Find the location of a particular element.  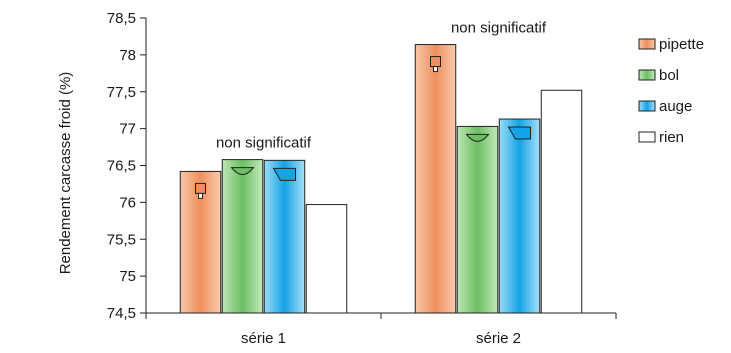

legend-item-rien: rien is located at coordinates (661, 137).